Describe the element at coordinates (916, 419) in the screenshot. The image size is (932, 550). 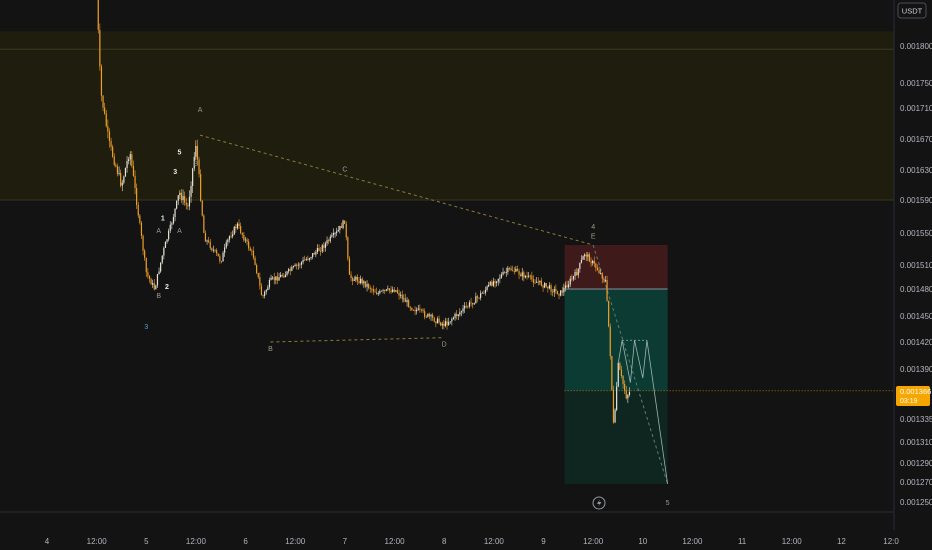
I see `price-tick-label: 0.001335` at that location.